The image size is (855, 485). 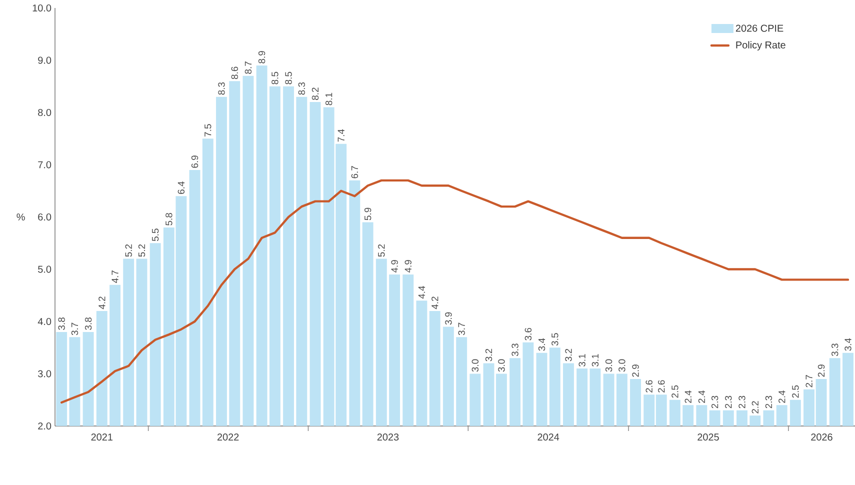 What do you see at coordinates (708, 437) in the screenshot?
I see `x-tick-label: 2025` at bounding box center [708, 437].